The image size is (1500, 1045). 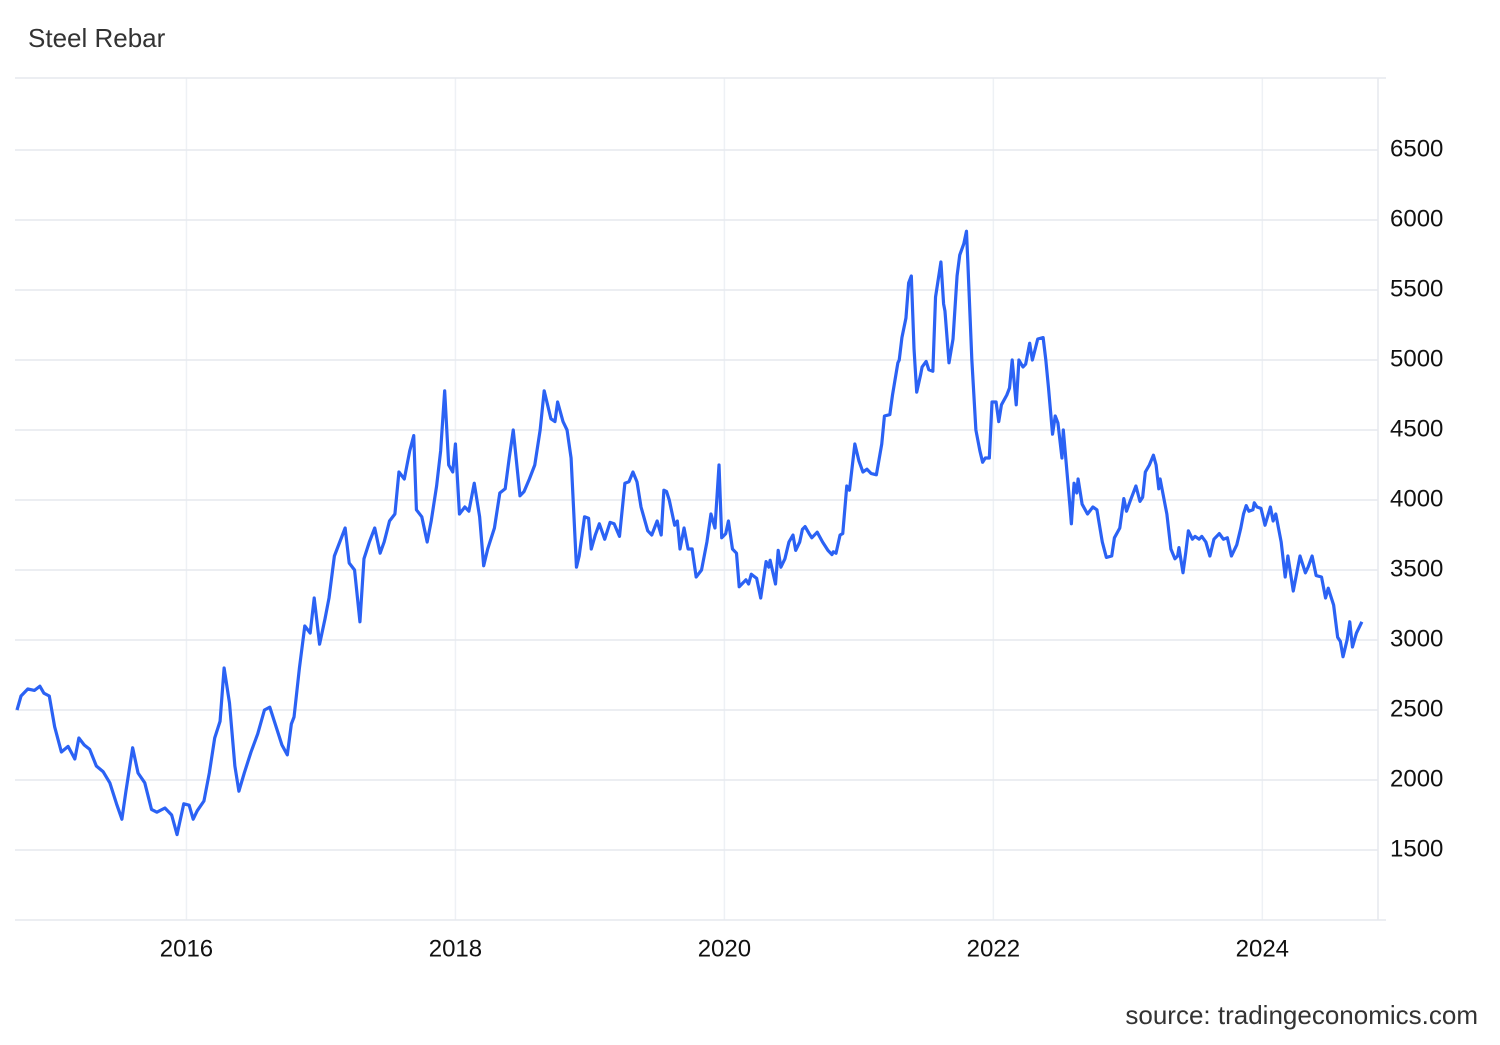 I want to click on y-tick-label: 5000, so click(x=1416, y=358).